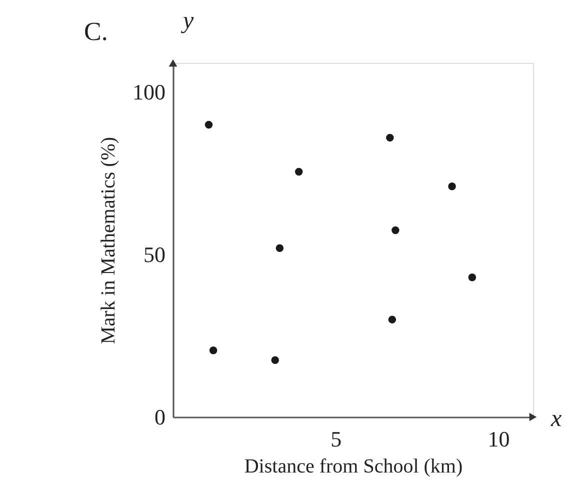 Image resolution: width=571 pixels, height=487 pixels. Describe the element at coordinates (336, 439) in the screenshot. I see `x-tick-label: 5` at that location.